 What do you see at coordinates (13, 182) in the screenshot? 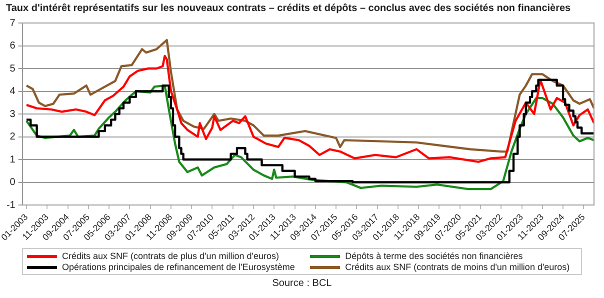
I see `y-tick-label: 0` at bounding box center [13, 182].